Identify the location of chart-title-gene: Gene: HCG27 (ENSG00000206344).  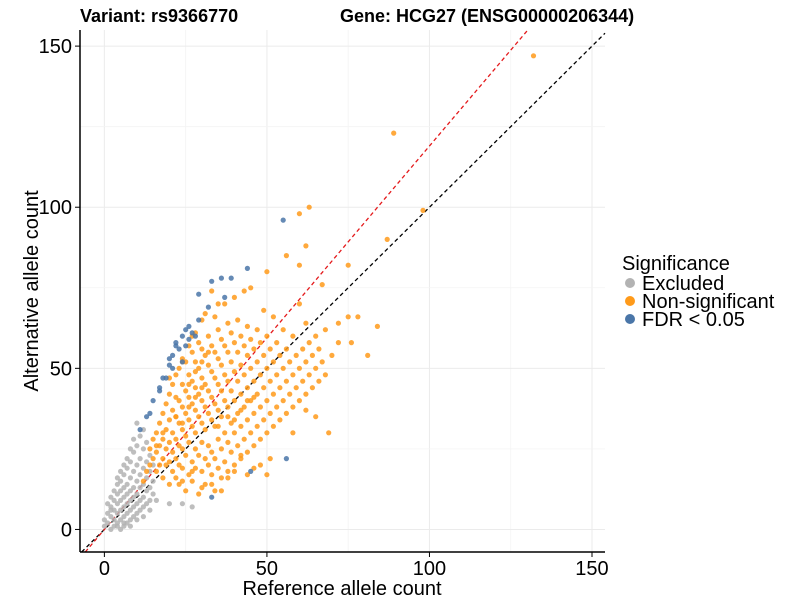
(487, 16).